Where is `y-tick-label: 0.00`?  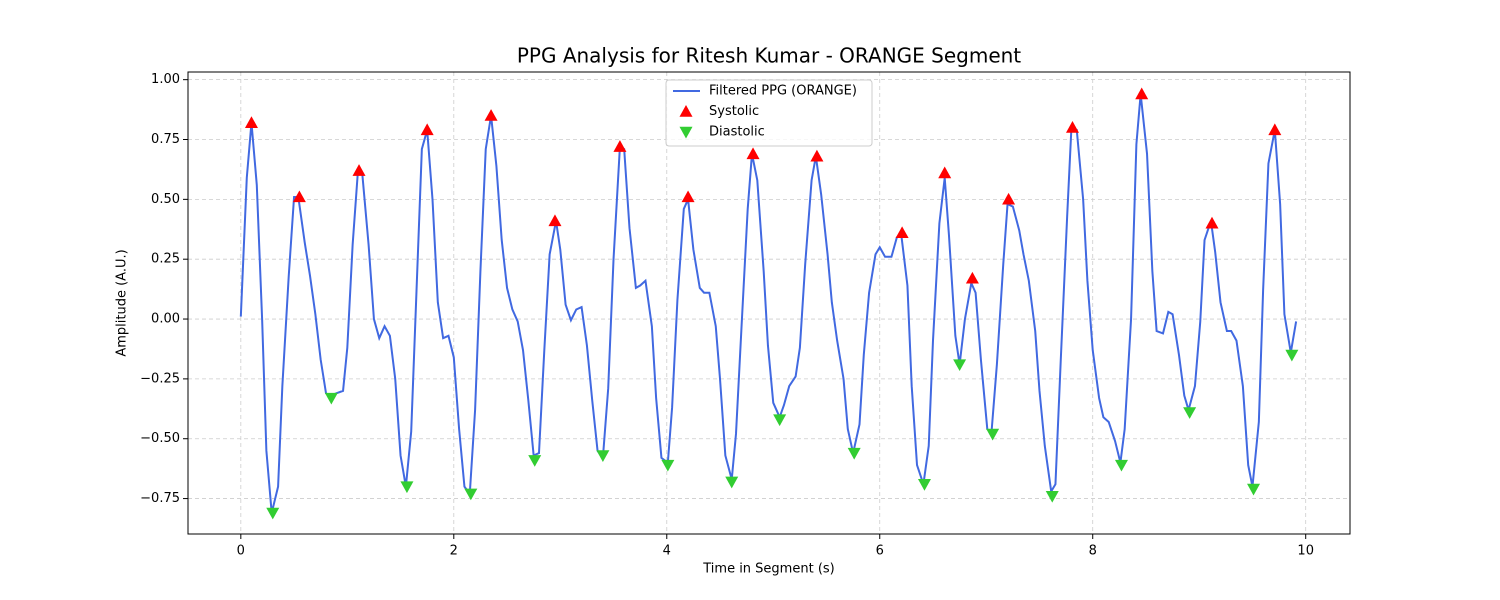
y-tick-label: 0.00 is located at coordinates (165, 319).